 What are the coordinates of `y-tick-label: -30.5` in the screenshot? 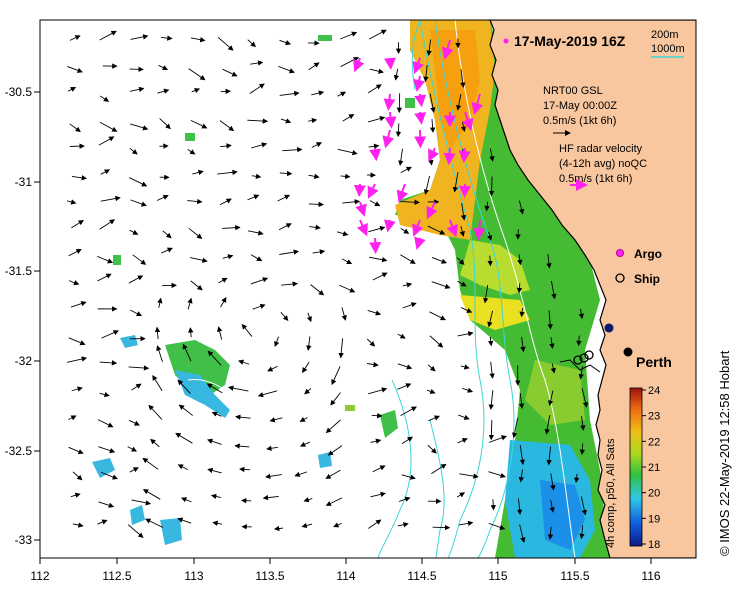 It's located at (19, 92).